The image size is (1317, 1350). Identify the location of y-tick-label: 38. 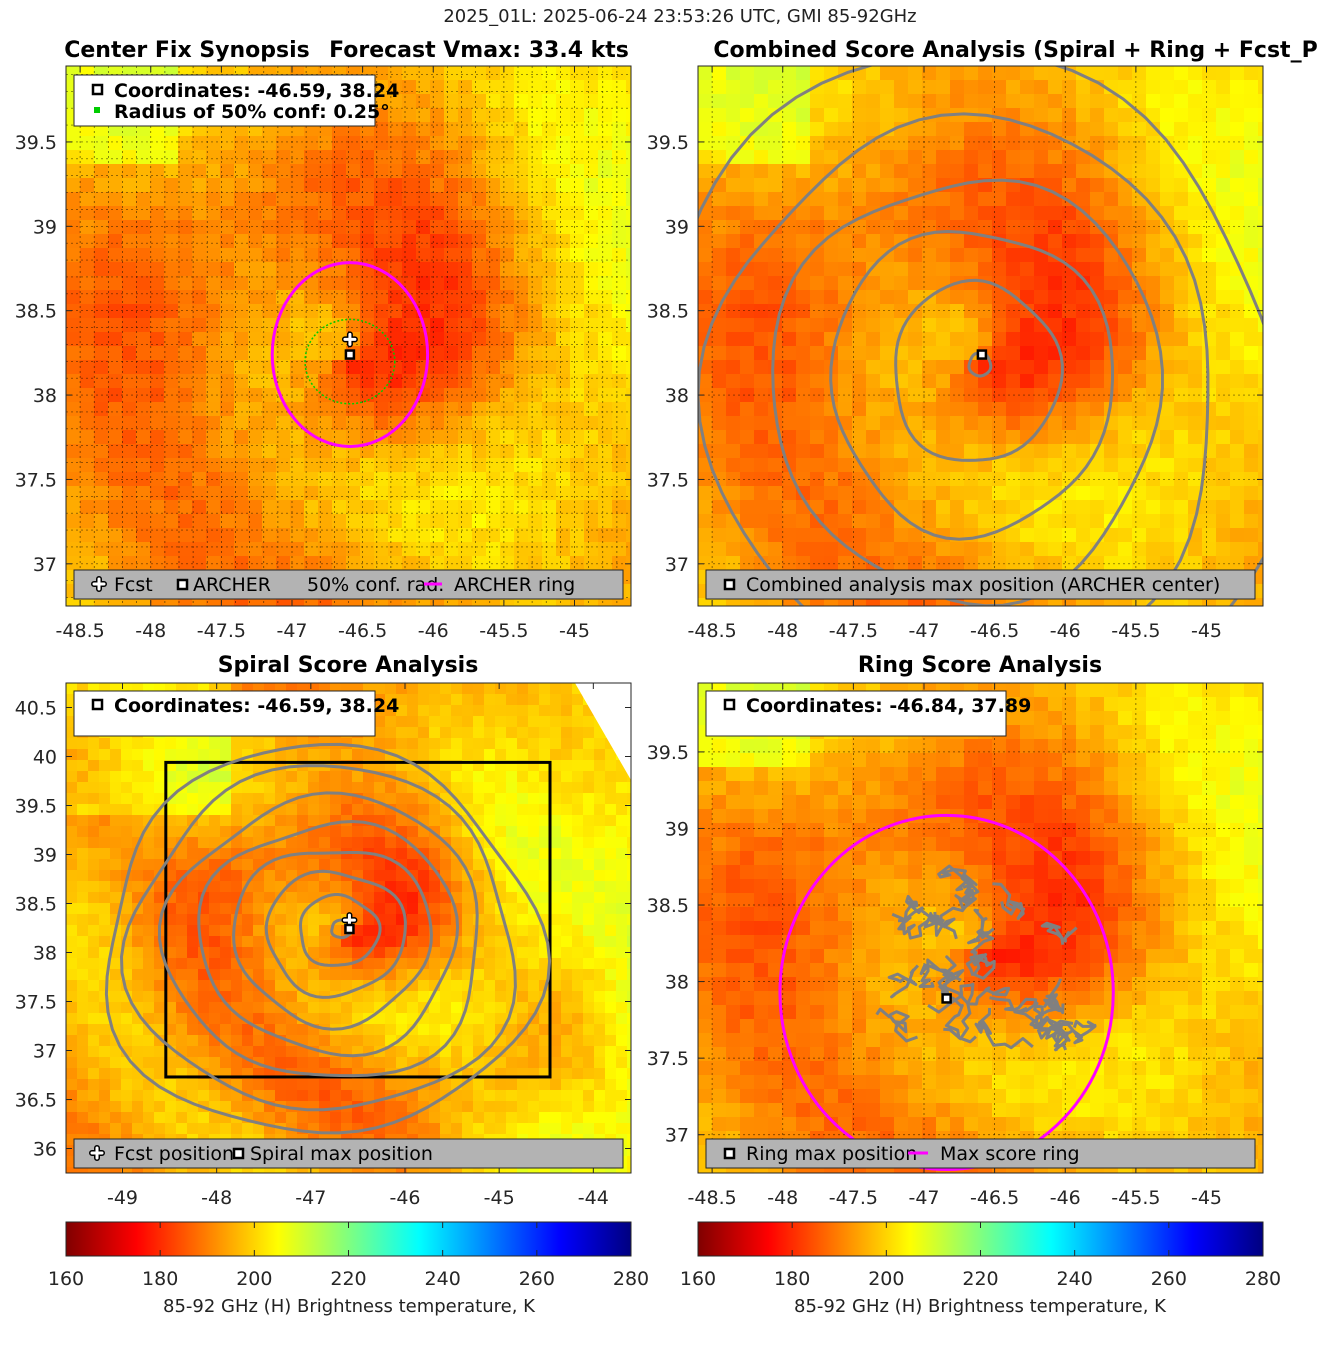
(45, 396).